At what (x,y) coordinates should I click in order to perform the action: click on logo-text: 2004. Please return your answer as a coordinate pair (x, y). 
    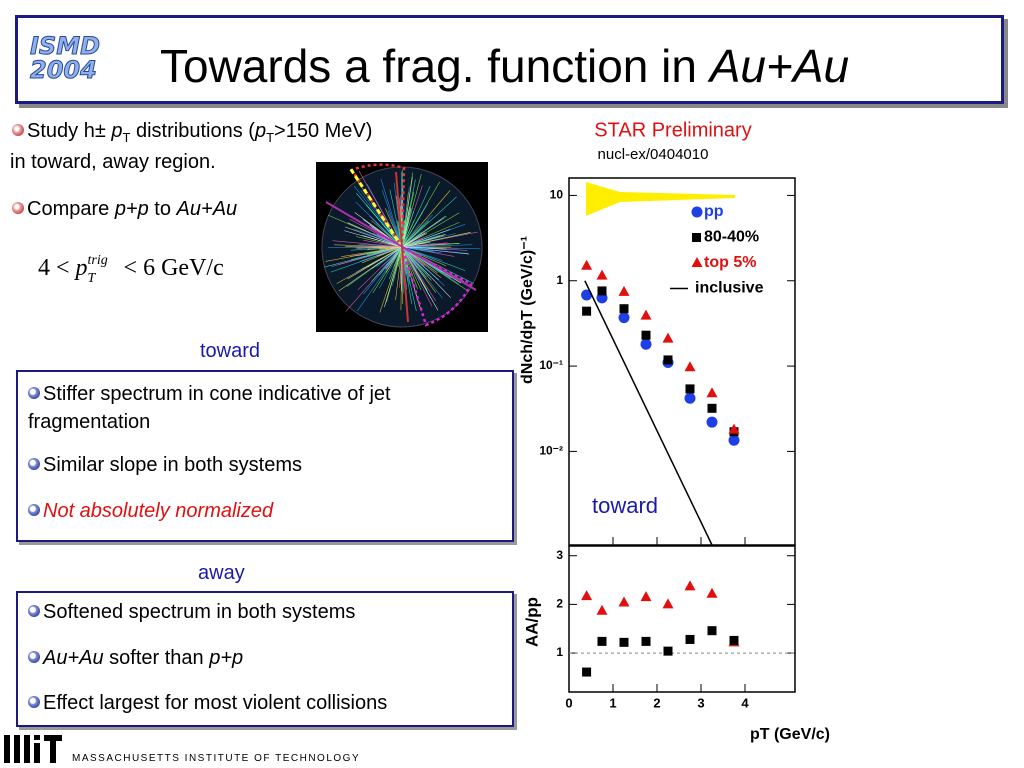
    Looking at the image, I should click on (64, 70).